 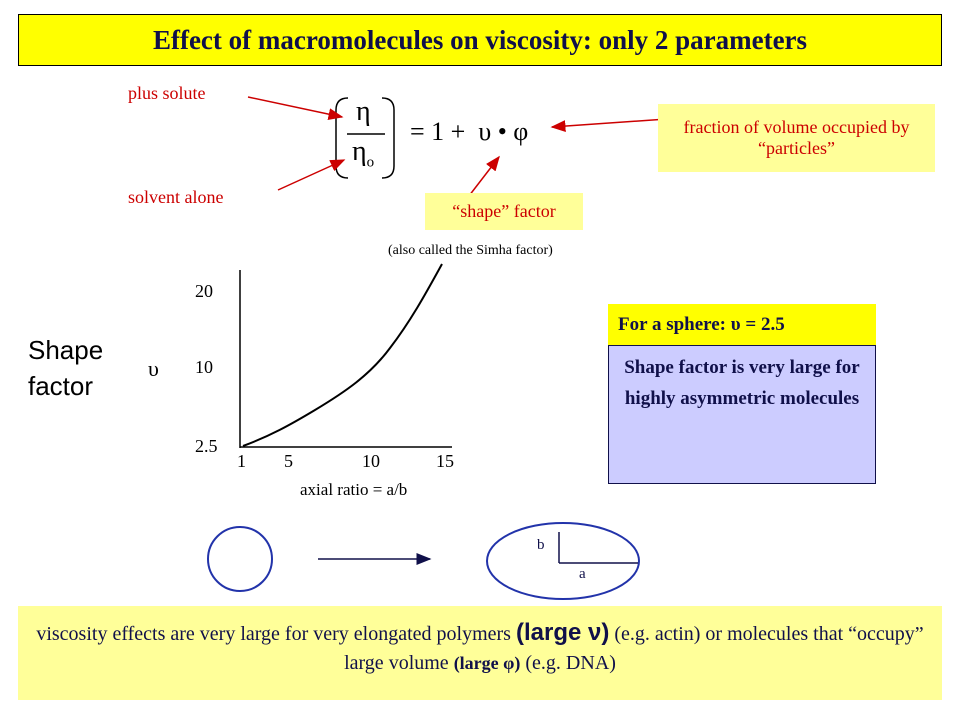 I want to click on annotation: plus solute, so click(x=167, y=93).